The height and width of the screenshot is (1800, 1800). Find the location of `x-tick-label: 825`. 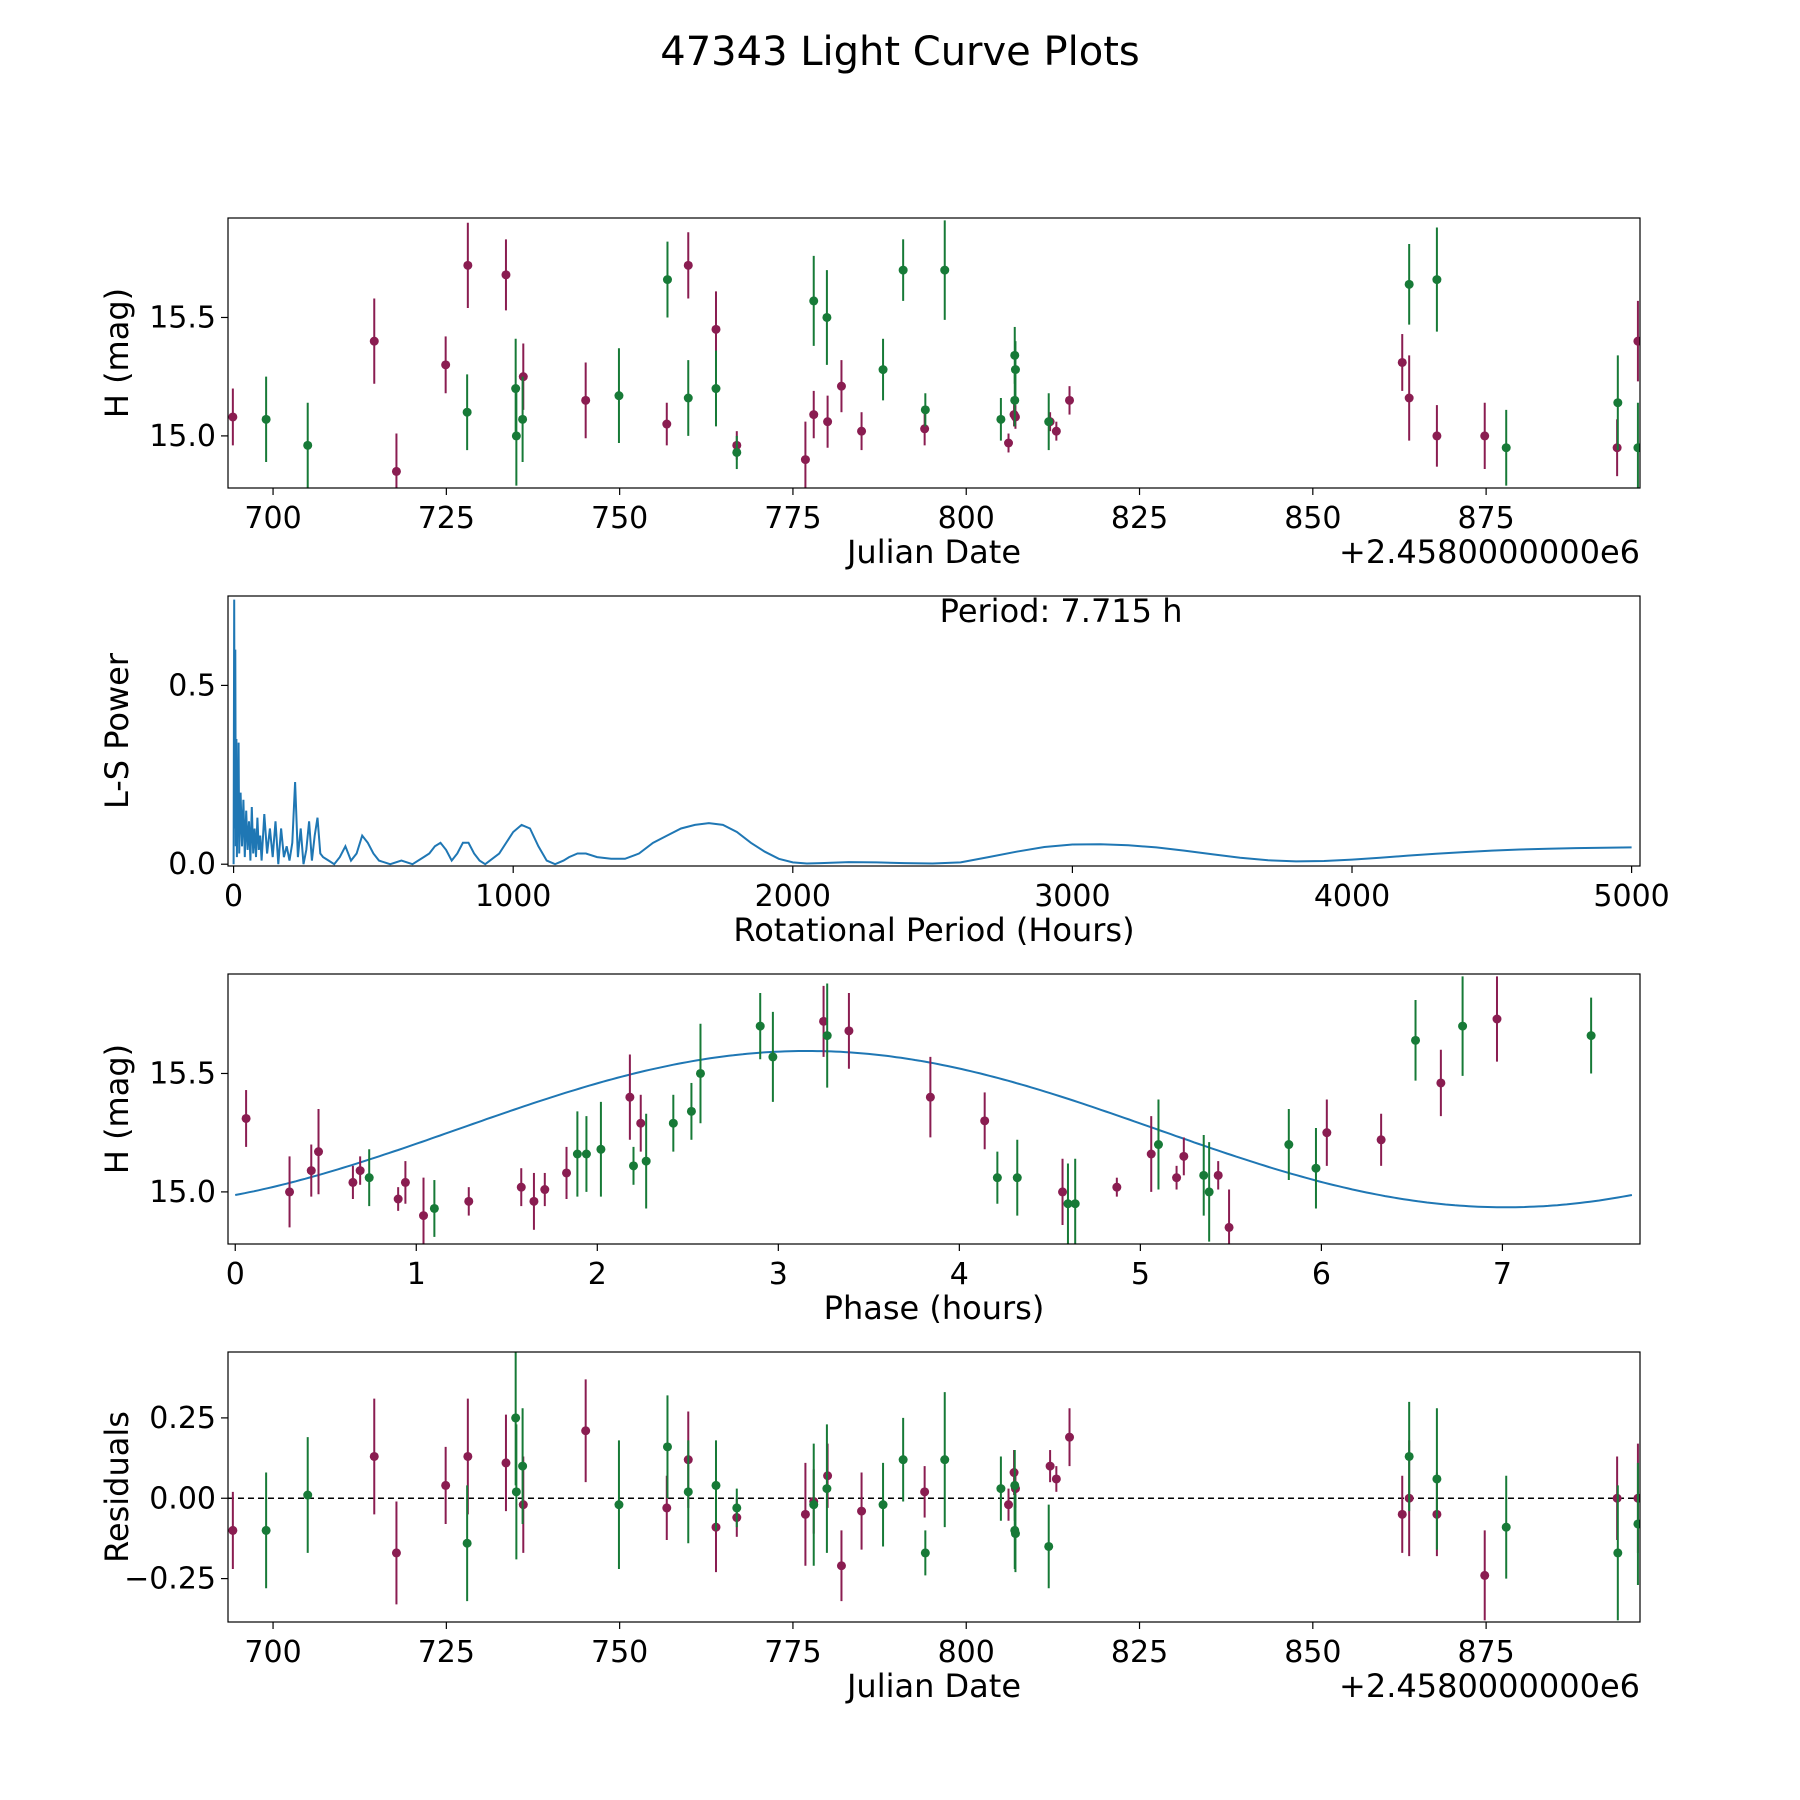

x-tick-label: 825 is located at coordinates (1139, 518).